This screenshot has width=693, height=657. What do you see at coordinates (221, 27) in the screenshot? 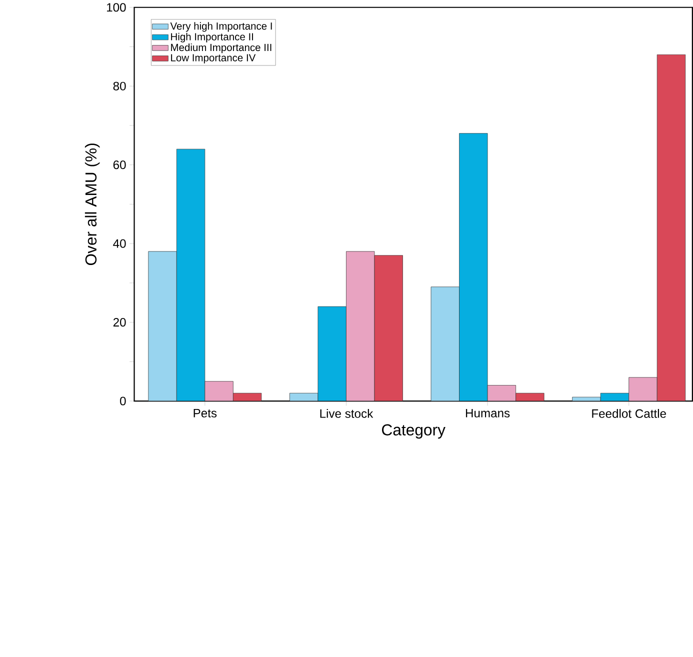
I see `legend-label: Very high Importance I` at bounding box center [221, 27].